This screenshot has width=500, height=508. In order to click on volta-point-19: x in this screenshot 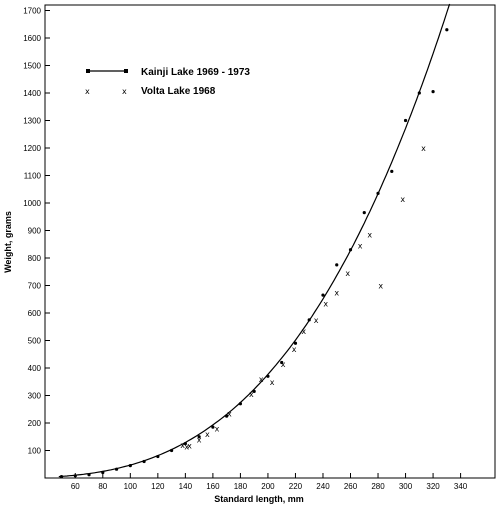, I will do `click(380, 286)`.